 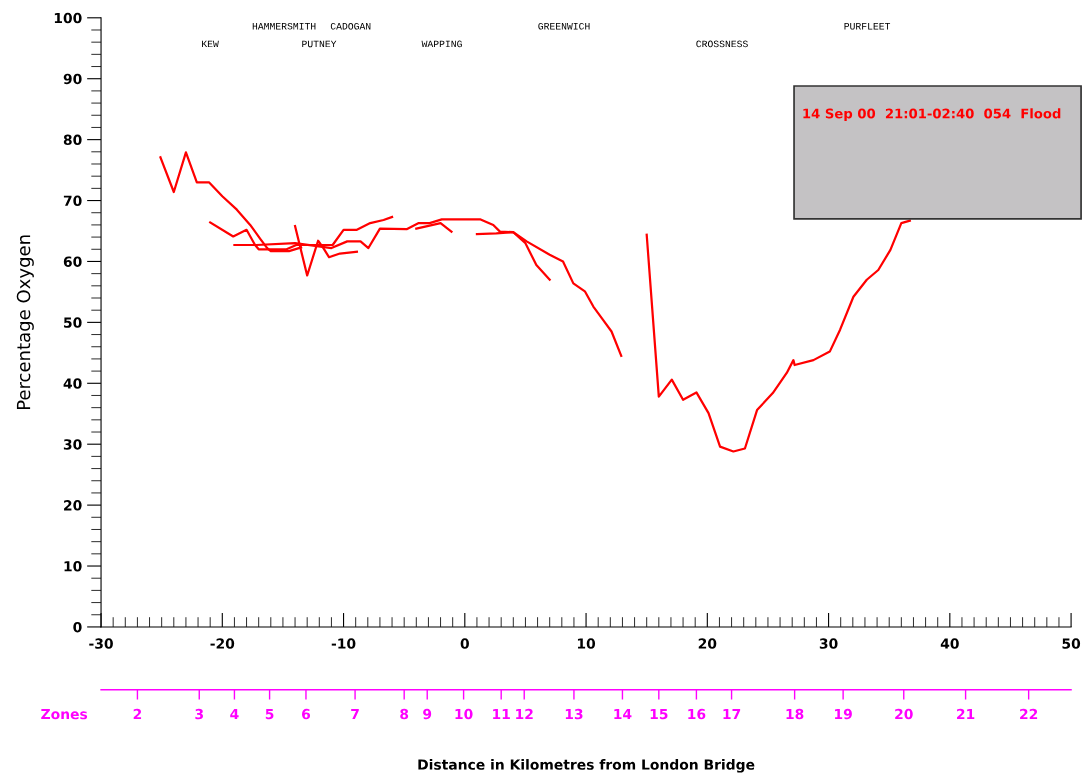 I want to click on y-tick-label: 40, so click(x=72, y=383).